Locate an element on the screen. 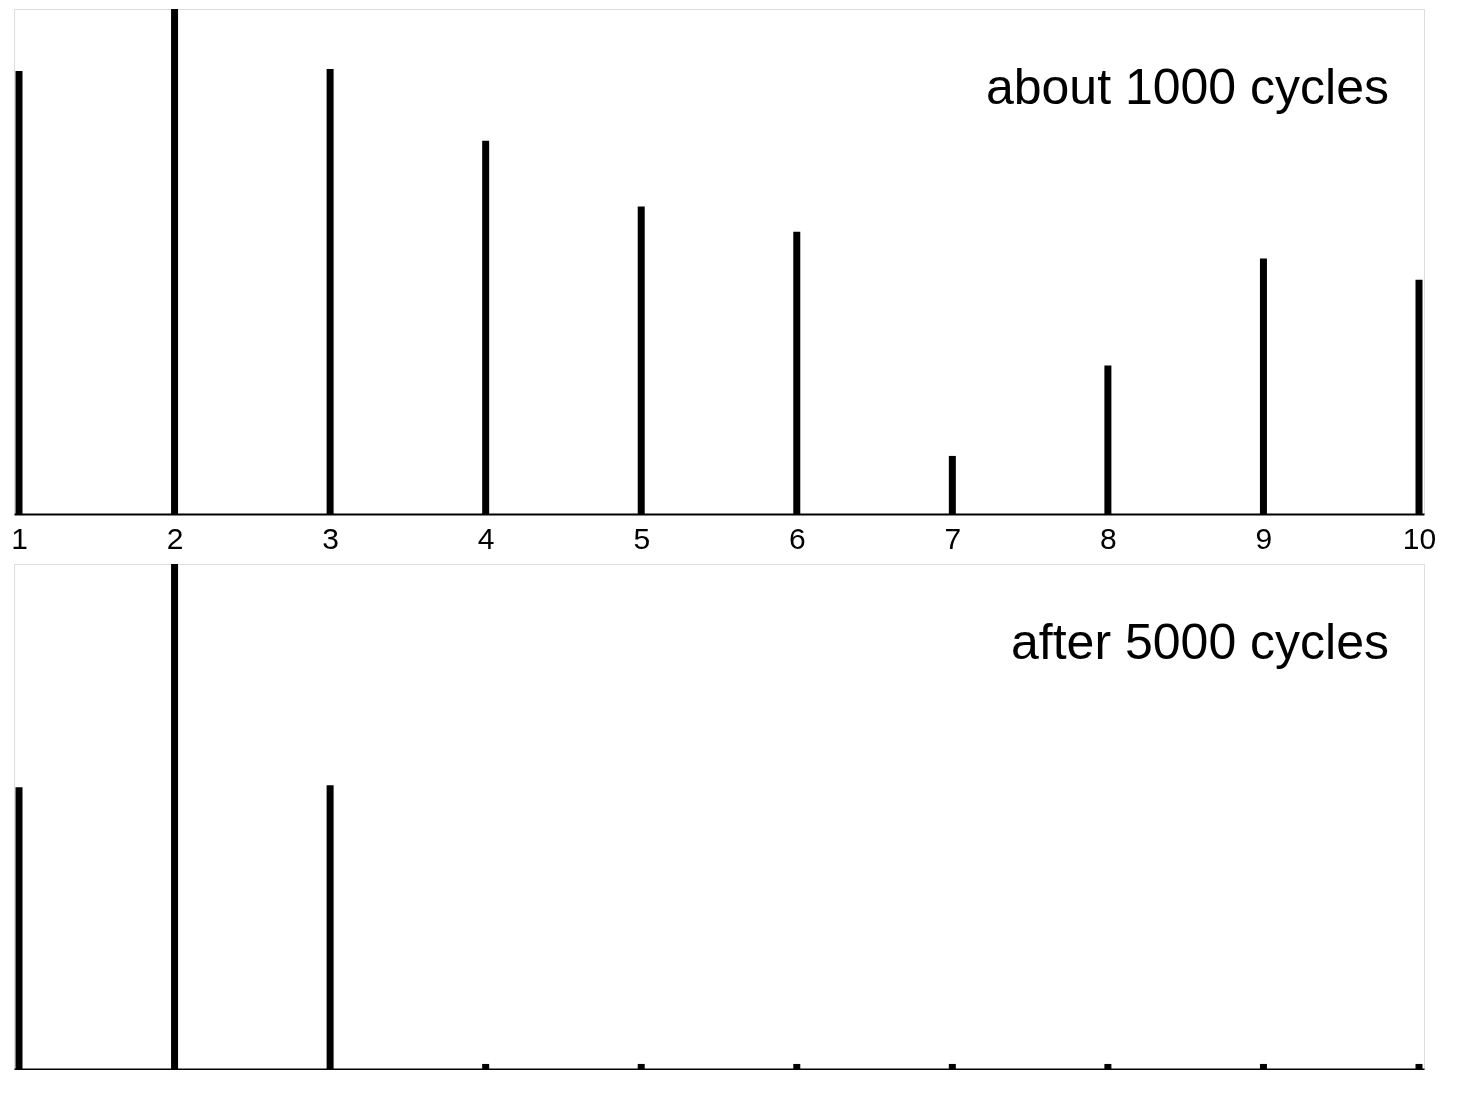  x-tick-label: 6 is located at coordinates (797, 538).